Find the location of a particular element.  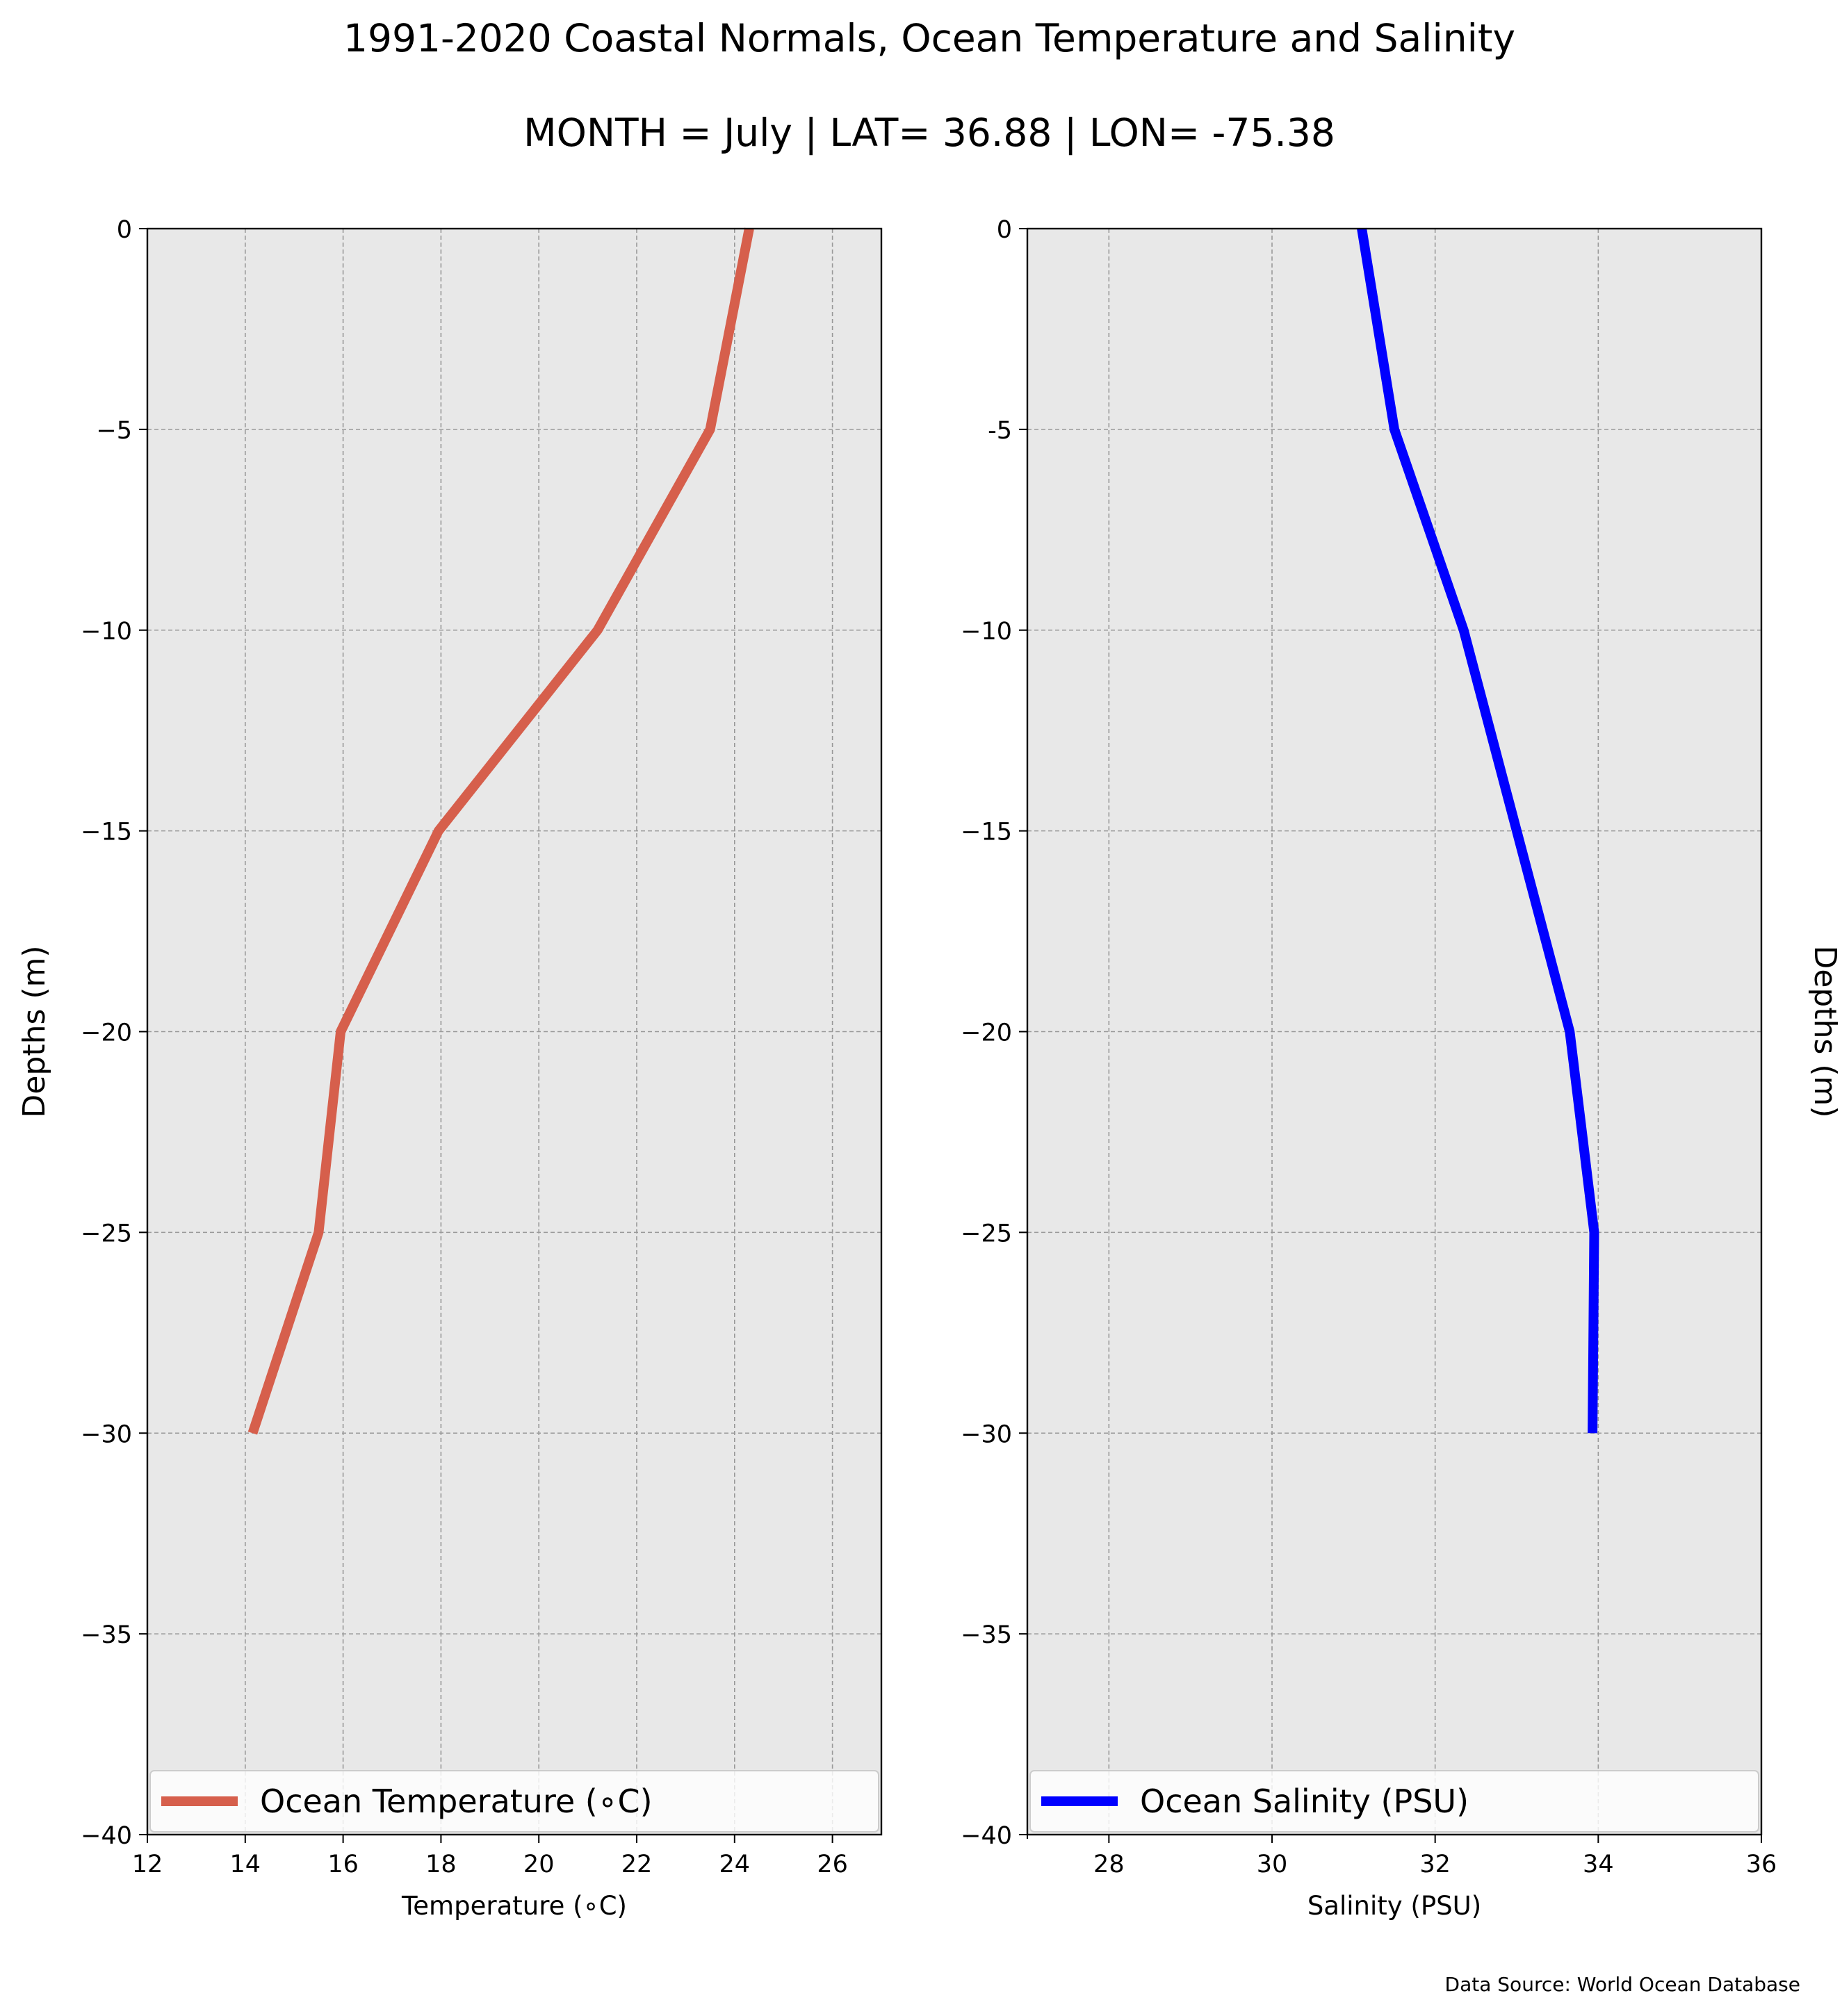

x-tick-label: 12 is located at coordinates (147, 1865).